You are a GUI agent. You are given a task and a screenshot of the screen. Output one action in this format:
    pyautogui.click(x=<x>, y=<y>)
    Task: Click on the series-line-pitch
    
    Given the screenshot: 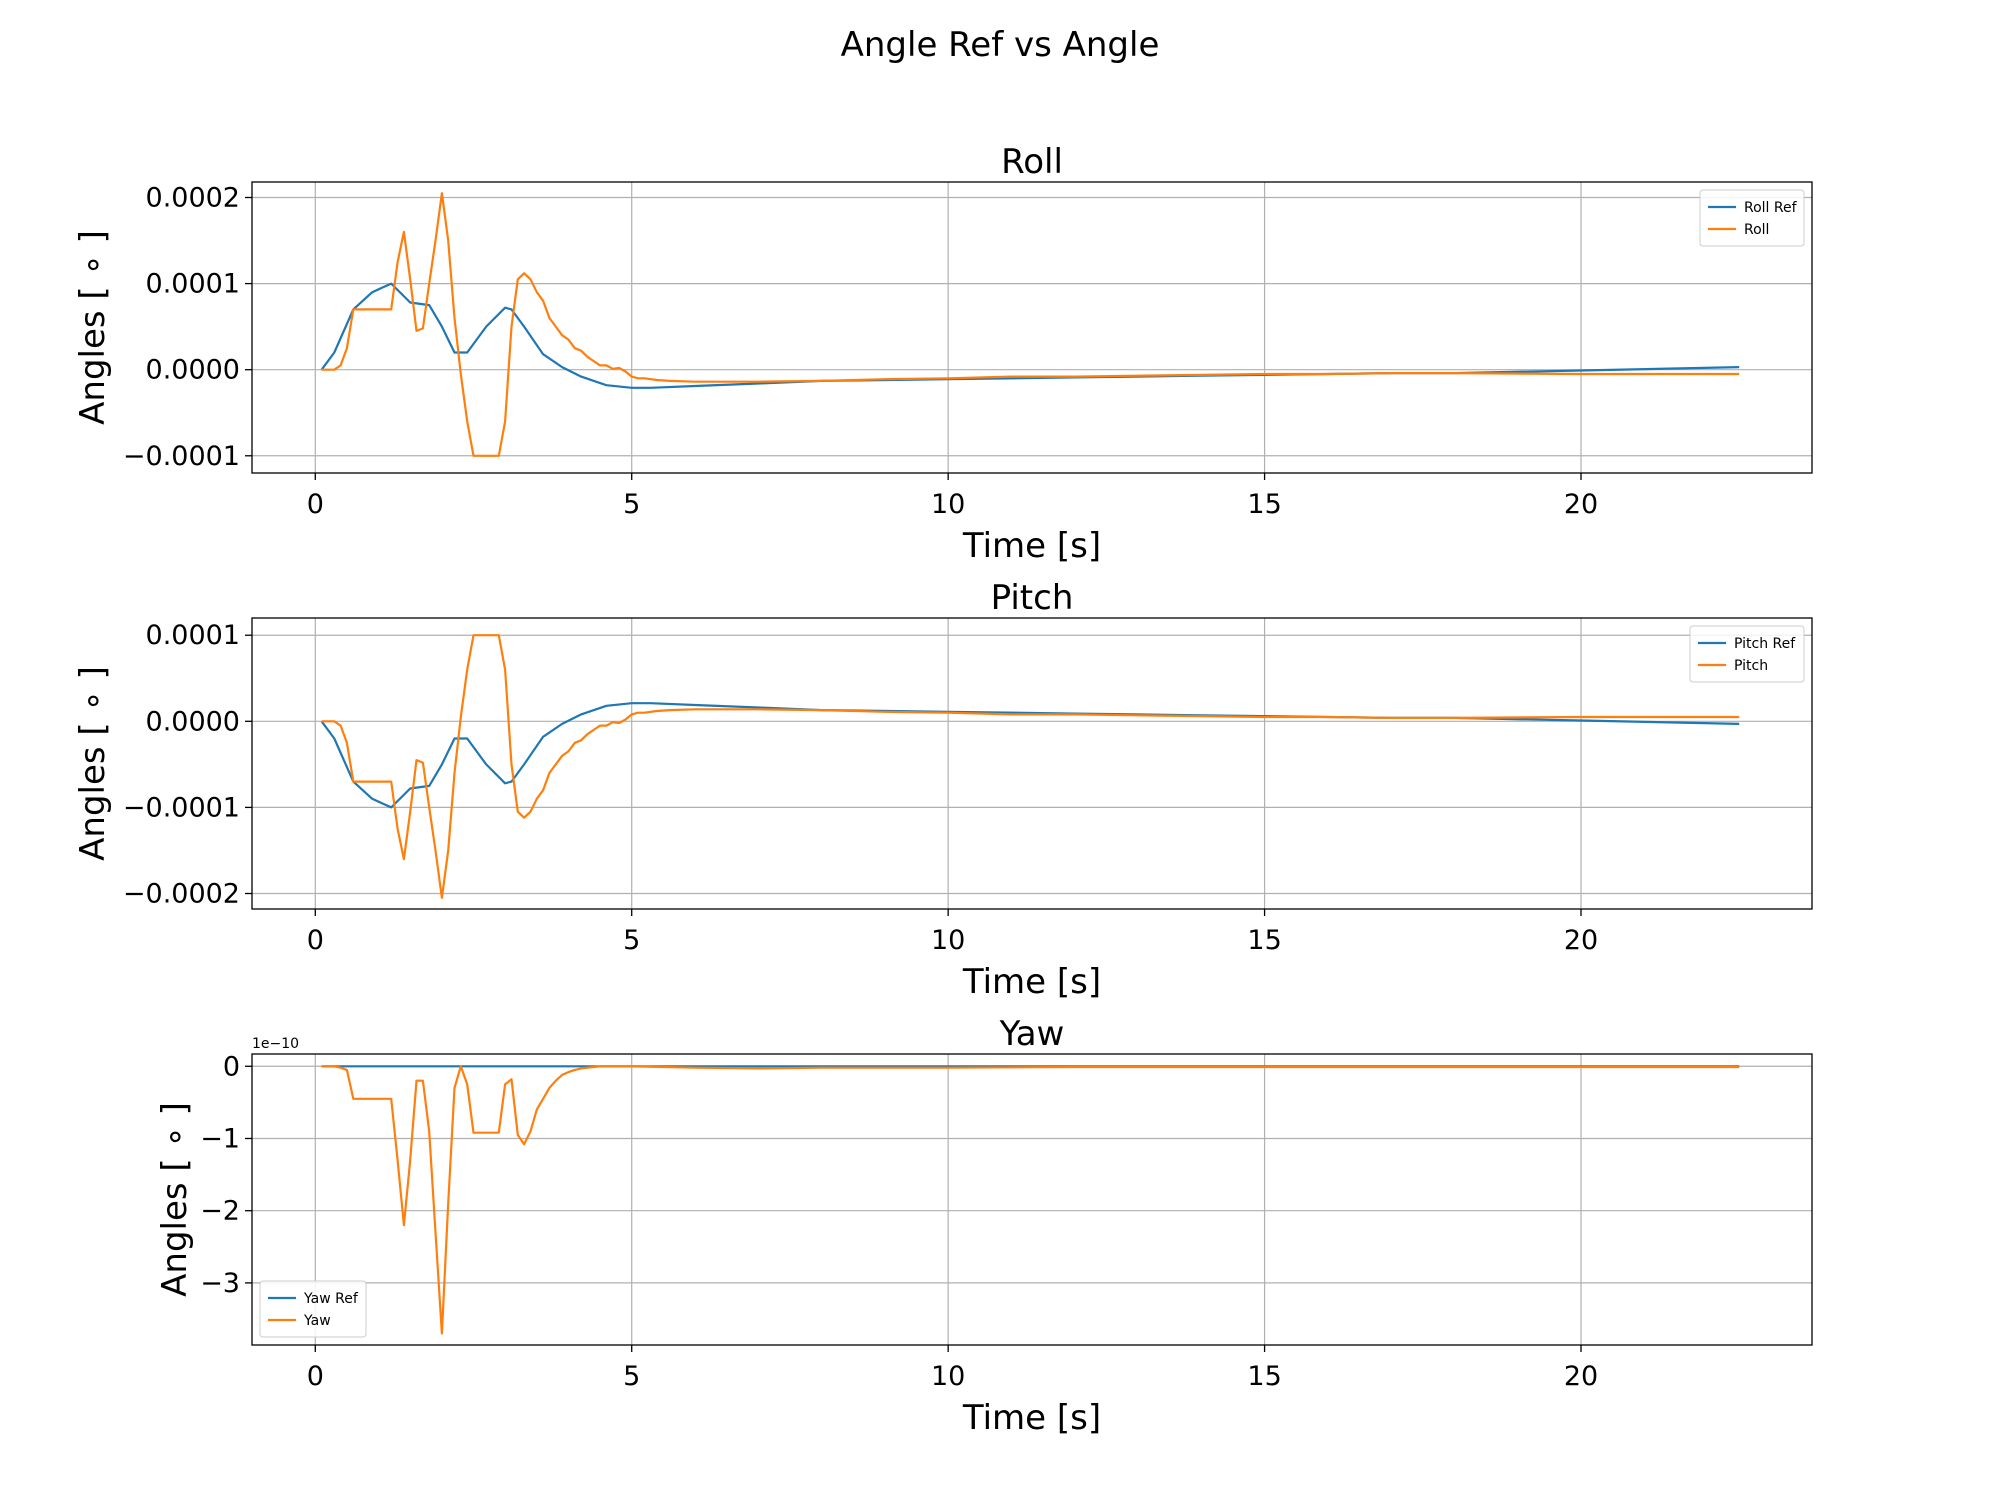 What is the action you would take?
    pyautogui.click(x=1030, y=766)
    